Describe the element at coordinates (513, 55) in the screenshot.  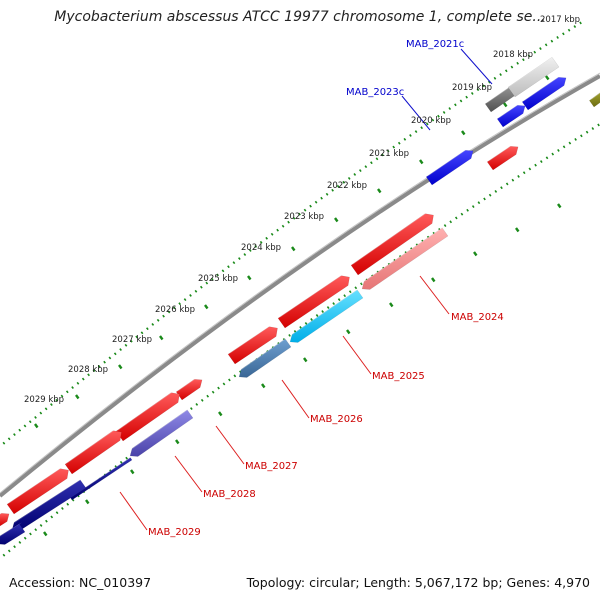
I see `kbp-tick-label: 2018 kbp` at that location.